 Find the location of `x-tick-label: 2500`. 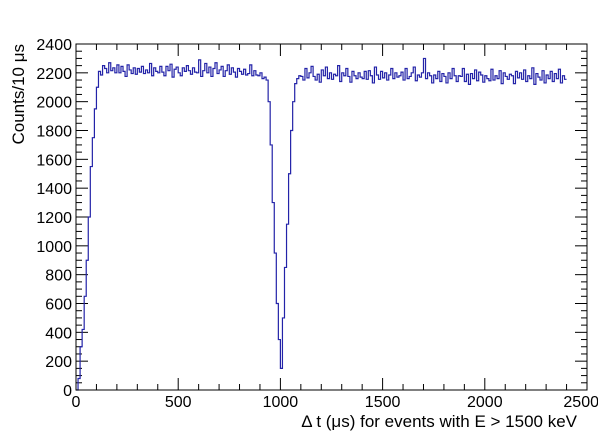

x-tick-label: 2500 is located at coordinates (580, 402).